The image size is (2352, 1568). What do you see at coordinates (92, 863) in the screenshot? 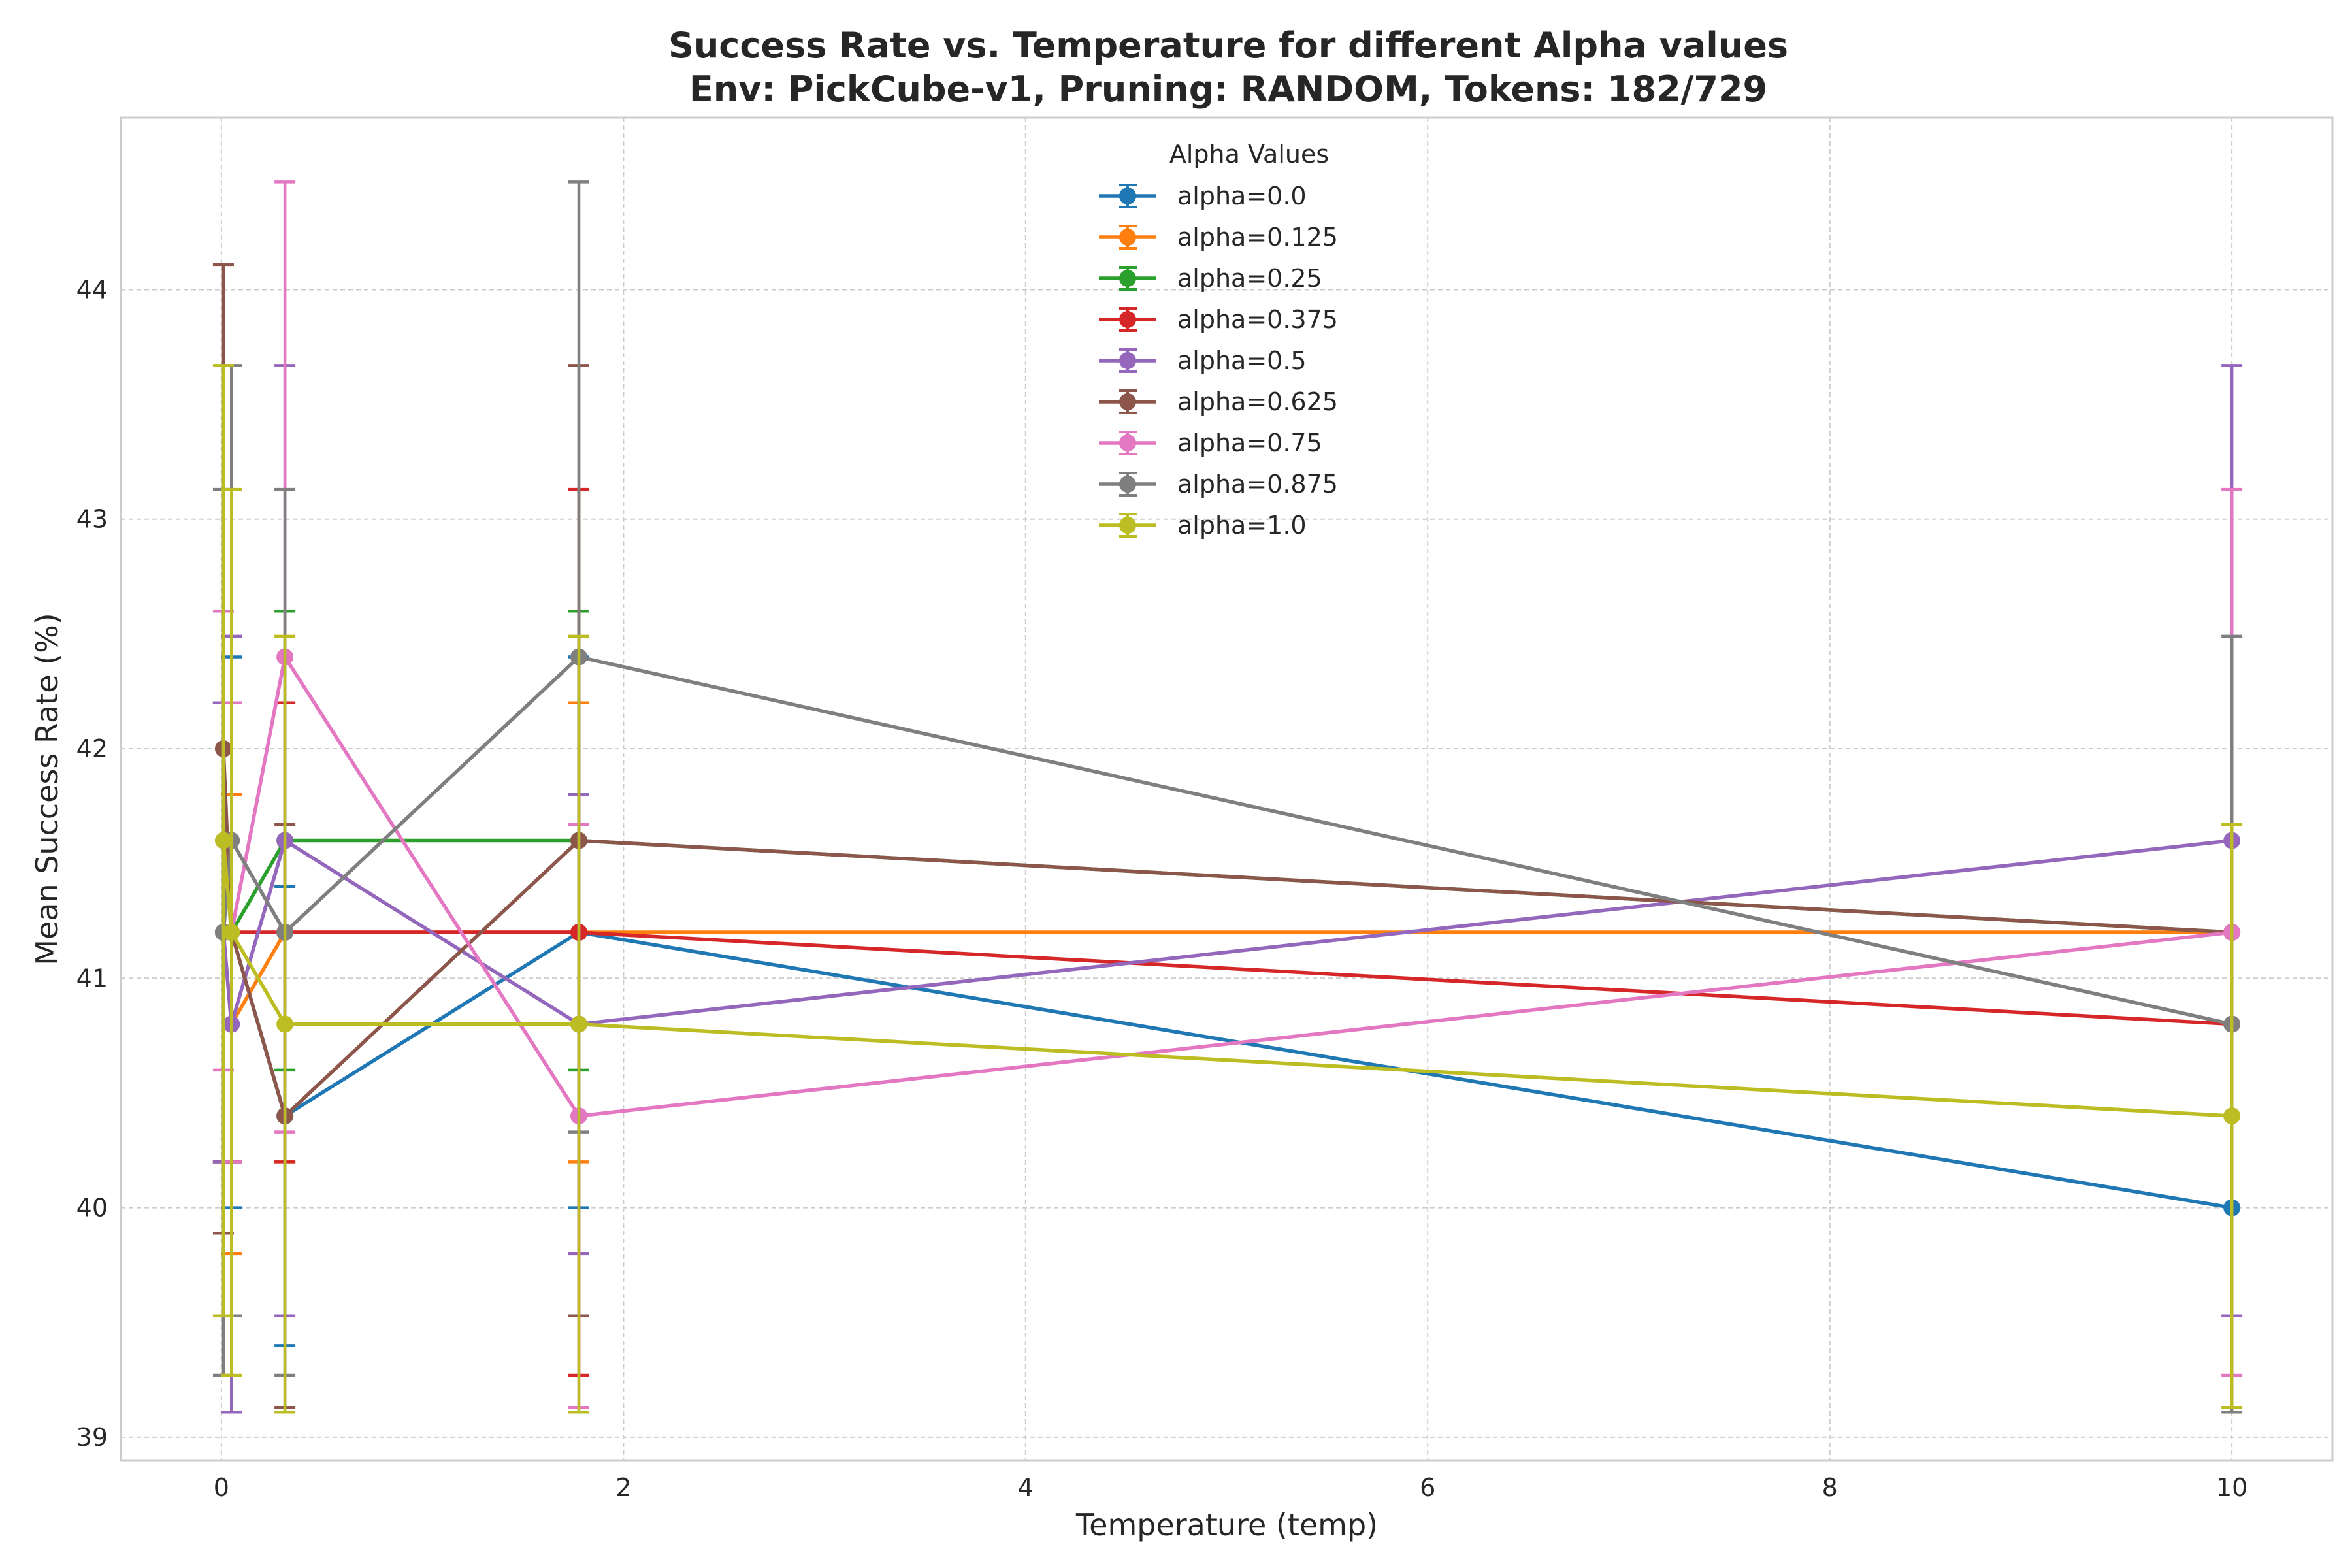
I see `y-tick-labels: 39 40 41 42 43 44` at bounding box center [92, 863].